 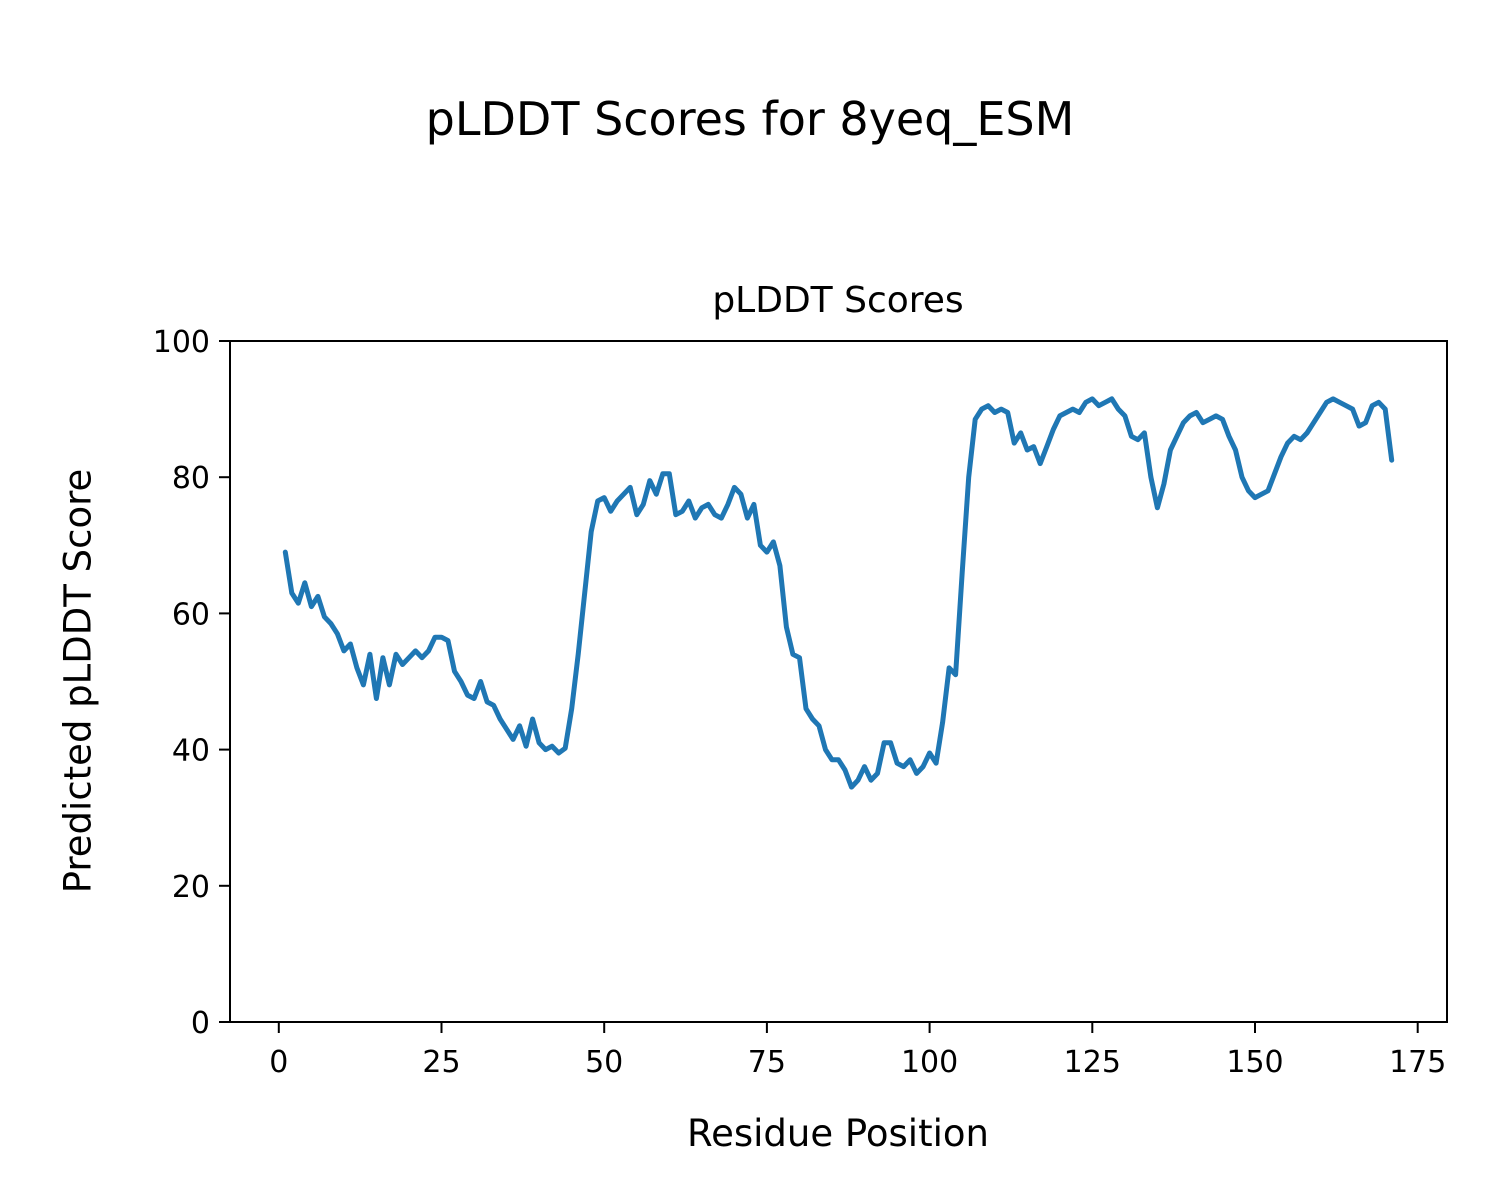 What do you see at coordinates (1092, 1062) in the screenshot?
I see `x-tick-label: 125` at bounding box center [1092, 1062].